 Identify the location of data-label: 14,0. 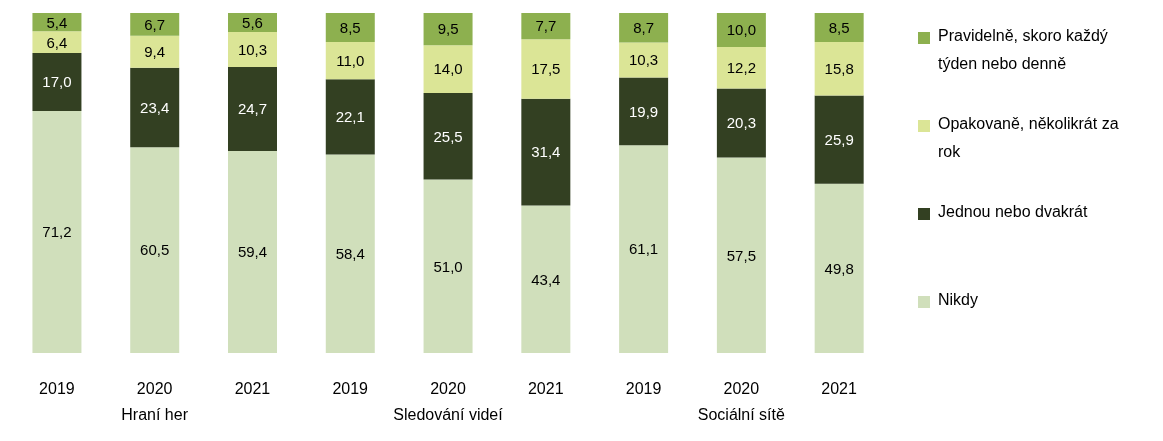
(448, 69).